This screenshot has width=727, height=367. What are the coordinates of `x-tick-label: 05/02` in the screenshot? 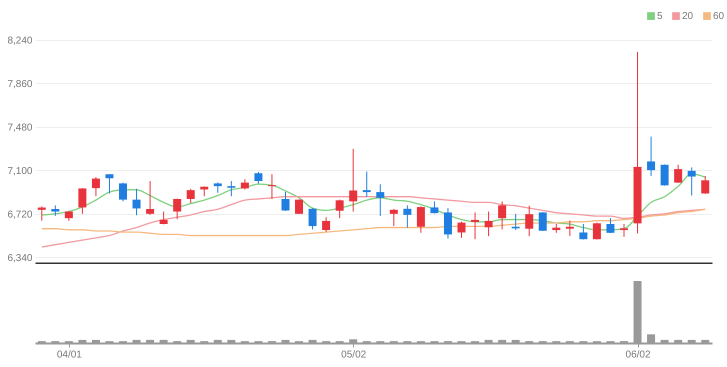 It's located at (354, 355).